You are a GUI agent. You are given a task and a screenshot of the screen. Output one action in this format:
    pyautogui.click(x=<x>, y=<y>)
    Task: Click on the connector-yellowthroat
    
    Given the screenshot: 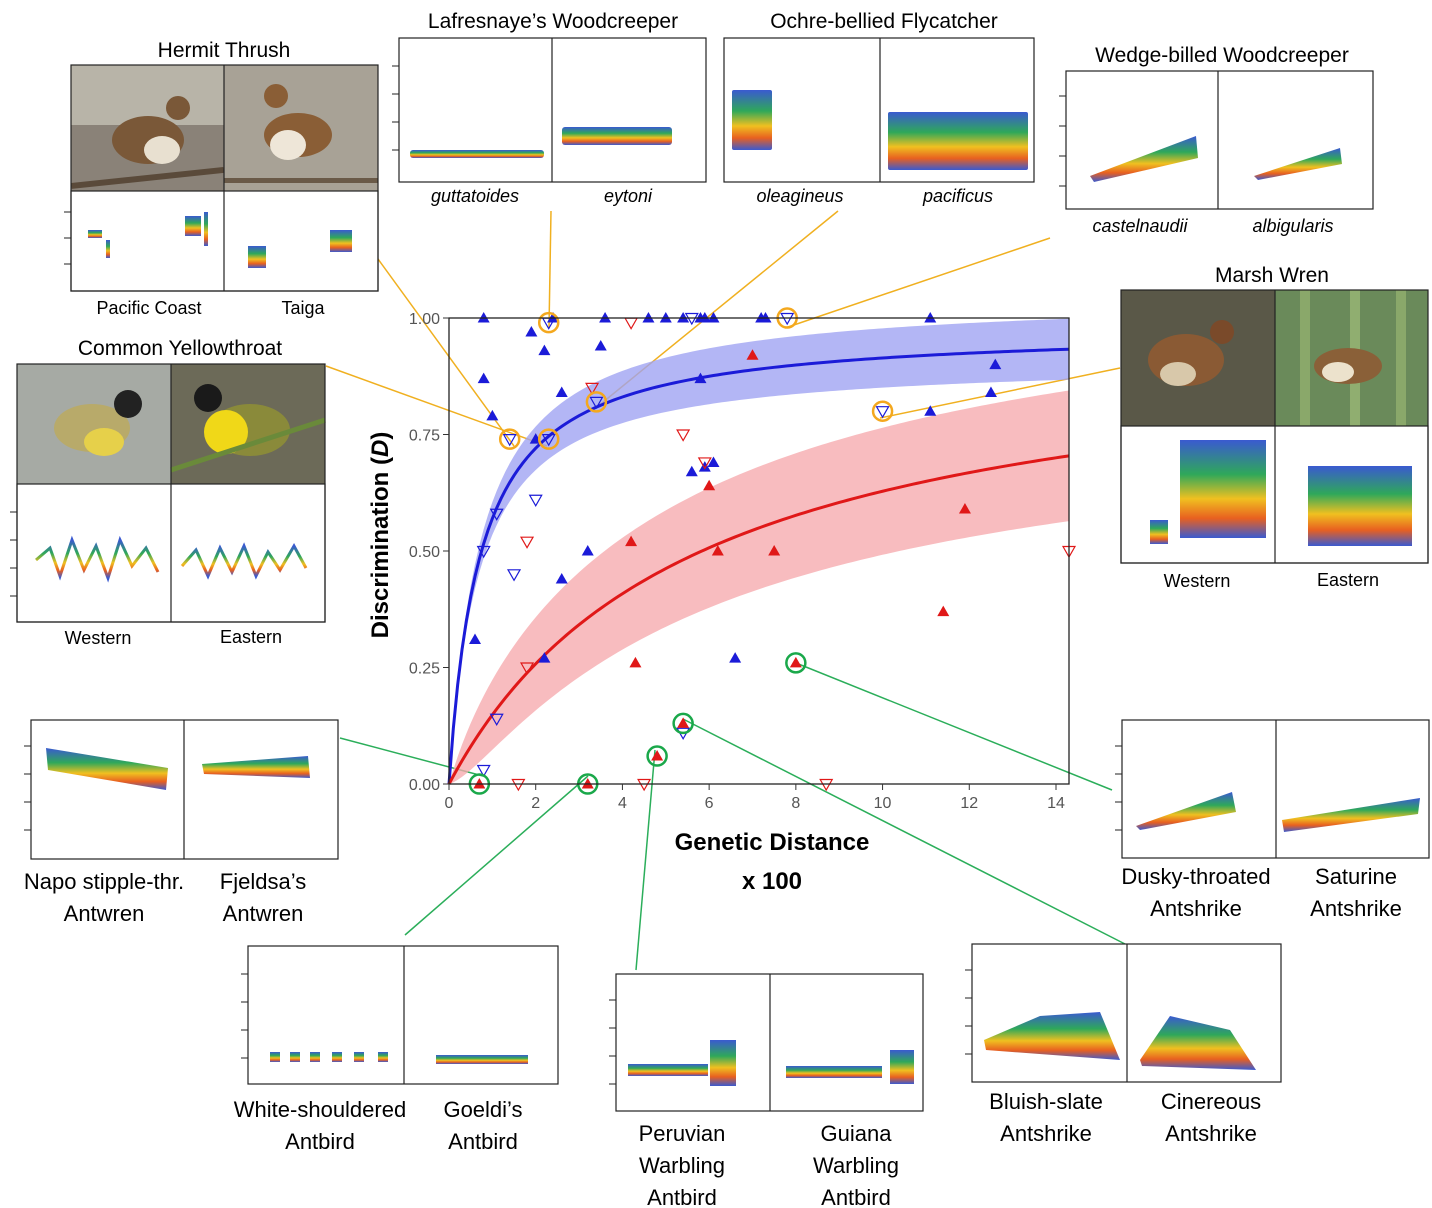 What is the action you would take?
    pyautogui.click(x=436, y=406)
    